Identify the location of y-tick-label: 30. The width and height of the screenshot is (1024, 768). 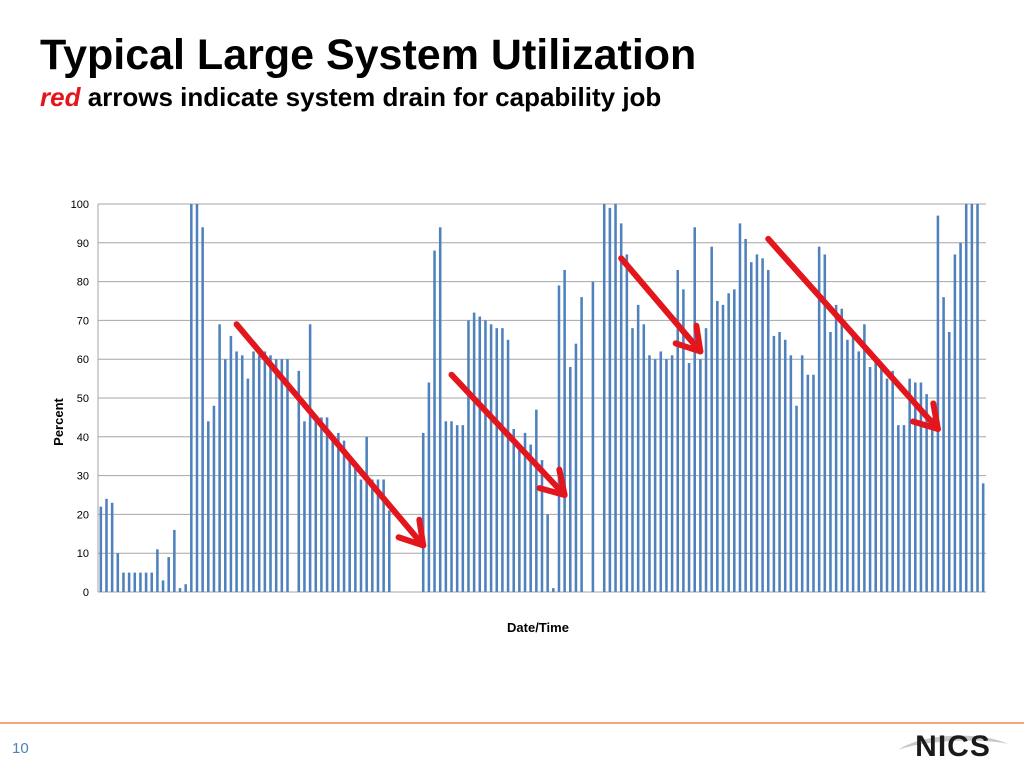
(83, 477).